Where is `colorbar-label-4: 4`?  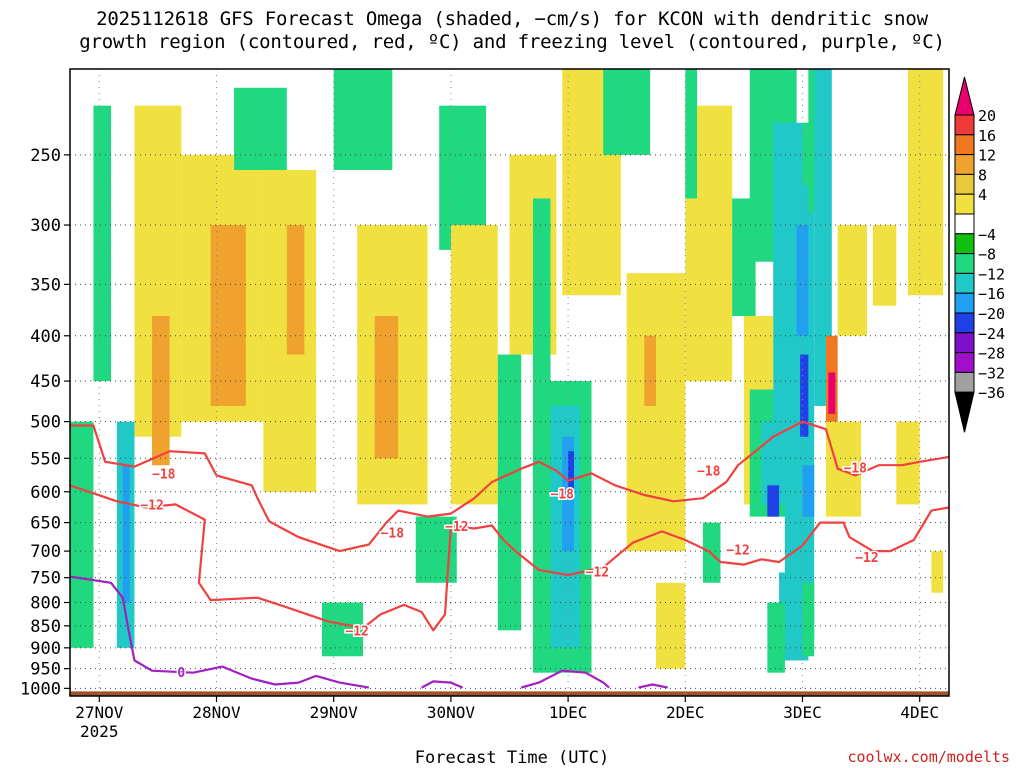 colorbar-label-4: 4 is located at coordinates (982, 195).